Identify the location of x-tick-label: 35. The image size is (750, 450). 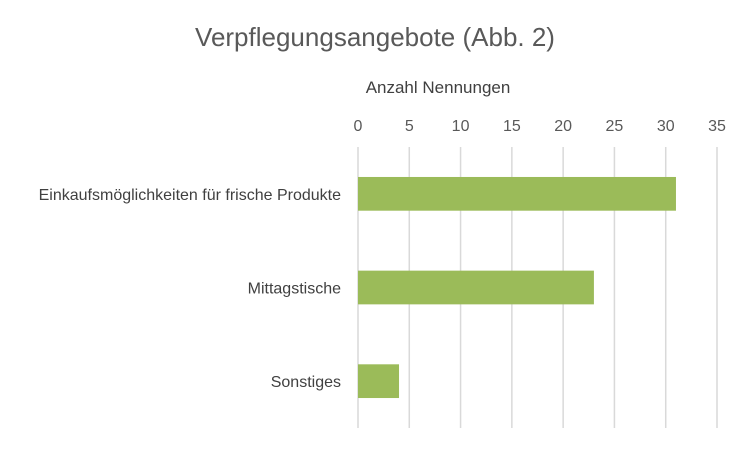
(717, 126).